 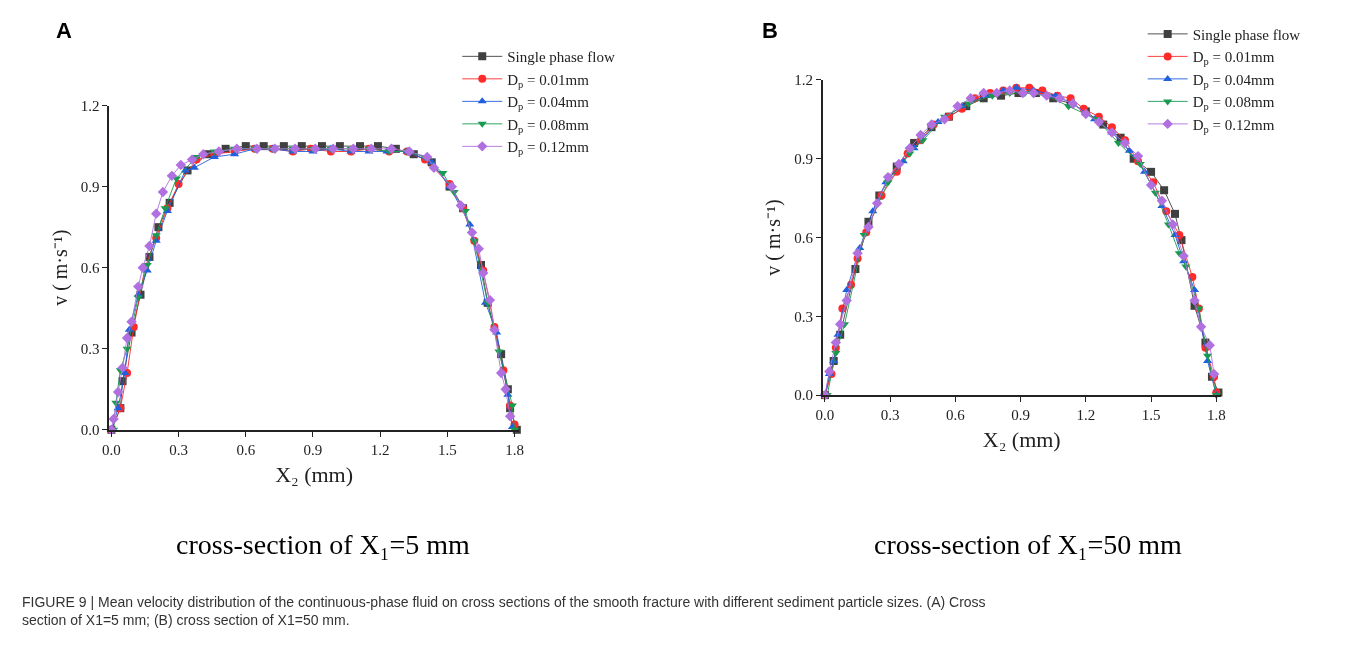 What do you see at coordinates (1028, 544) in the screenshot?
I see `text: cross-section of X₁=50 mm` at bounding box center [1028, 544].